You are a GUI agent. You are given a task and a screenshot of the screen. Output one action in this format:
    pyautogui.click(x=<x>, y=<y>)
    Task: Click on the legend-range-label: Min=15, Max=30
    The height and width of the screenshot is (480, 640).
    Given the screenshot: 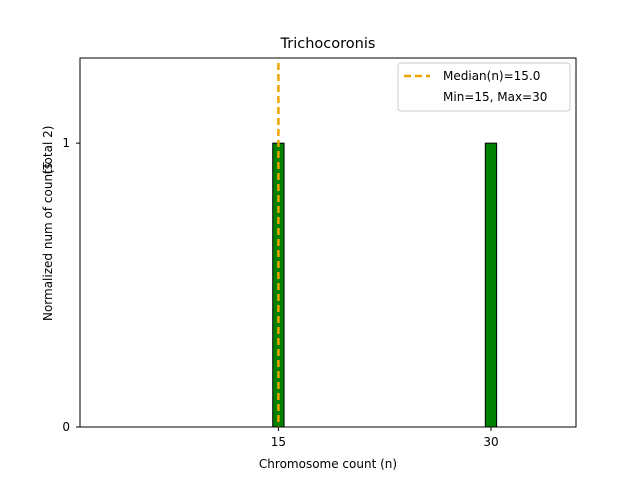 What is the action you would take?
    pyautogui.click(x=495, y=97)
    